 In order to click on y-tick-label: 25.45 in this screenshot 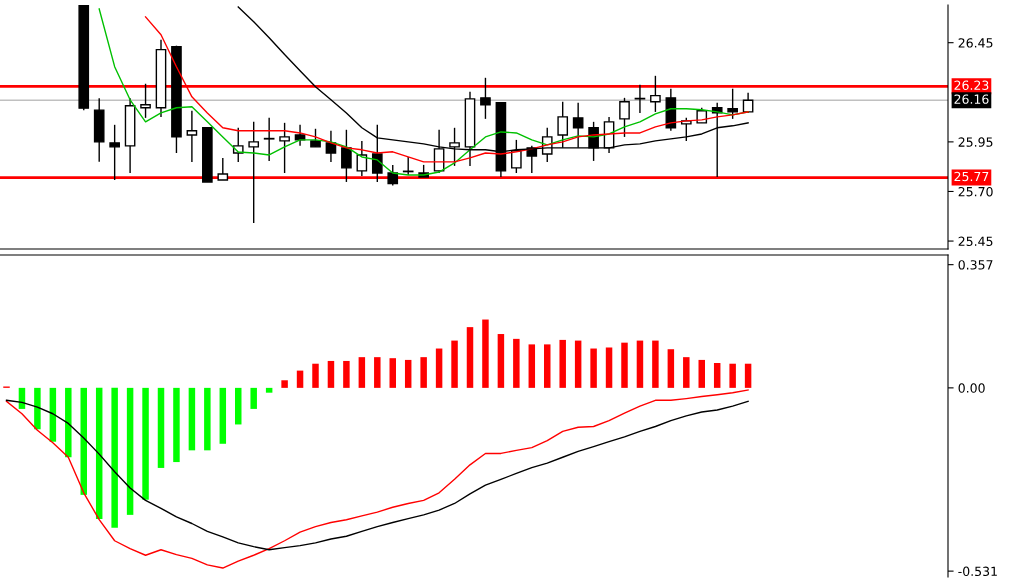, I will do `click(975, 241)`.